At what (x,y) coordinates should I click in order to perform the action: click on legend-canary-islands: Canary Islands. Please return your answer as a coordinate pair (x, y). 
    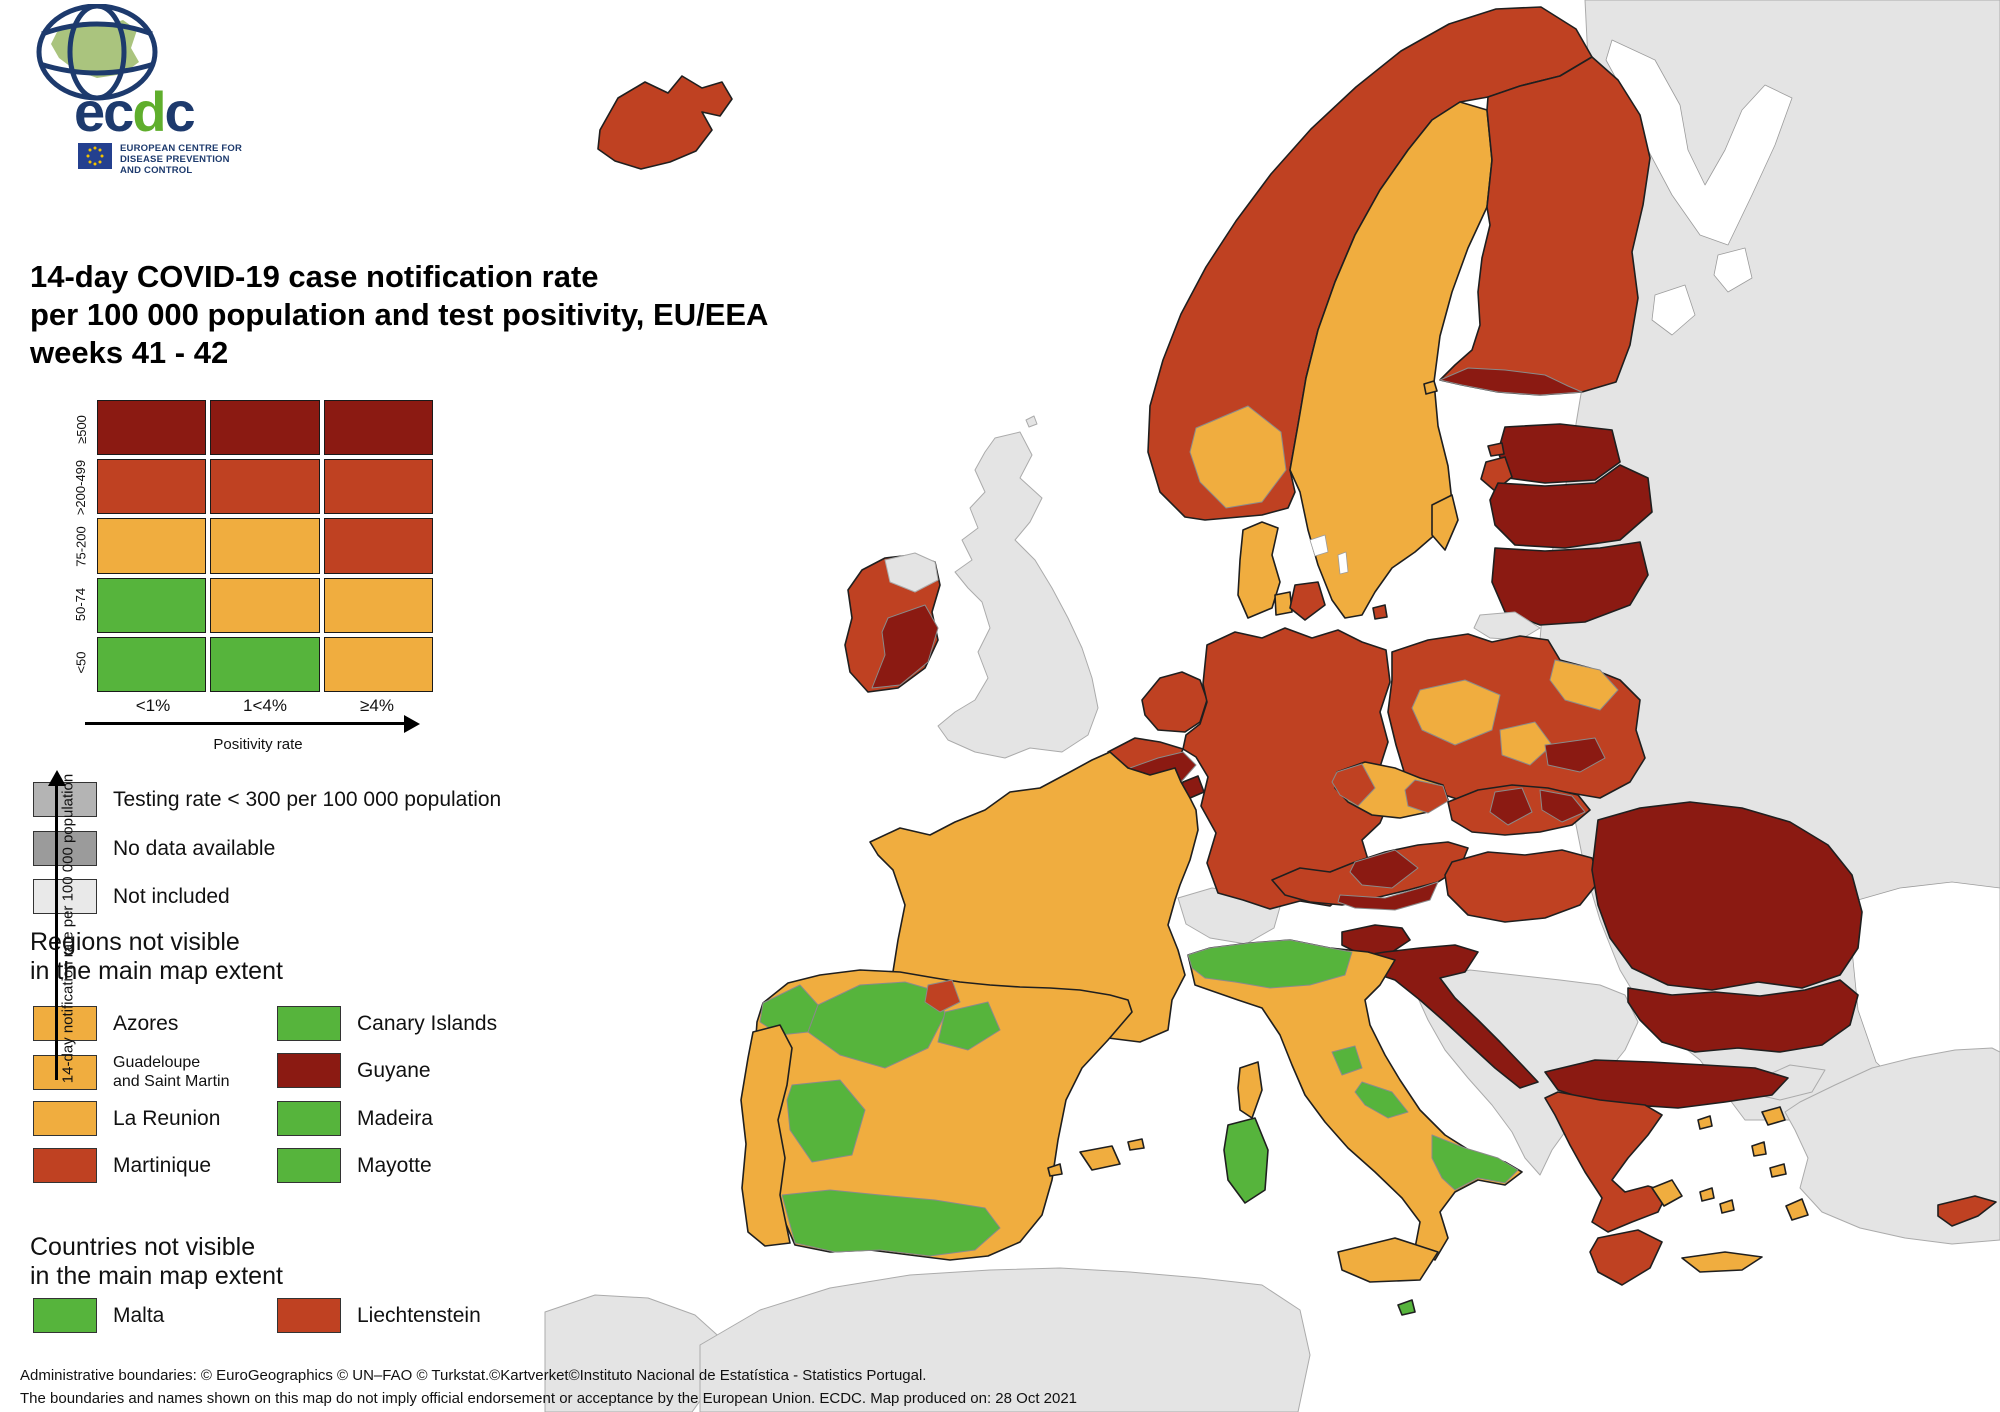
    Looking at the image, I should click on (387, 1023).